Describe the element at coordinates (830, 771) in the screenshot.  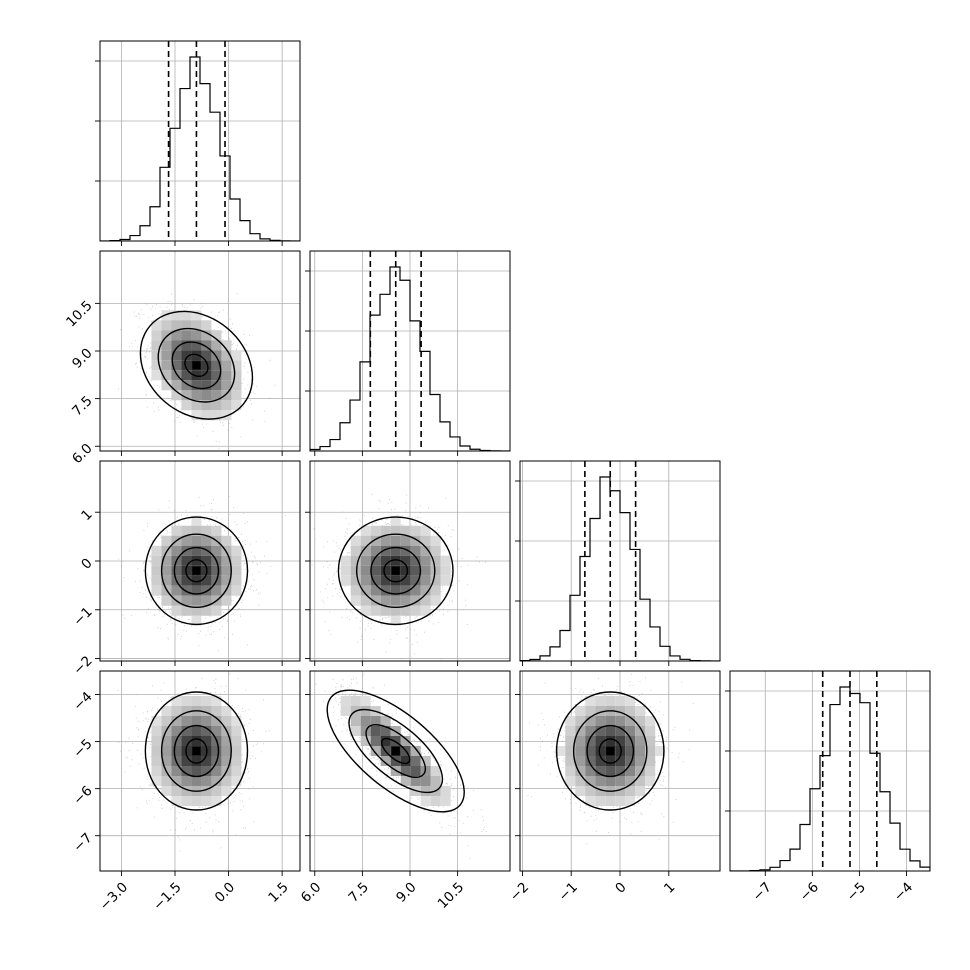
I see `panel-frame` at that location.